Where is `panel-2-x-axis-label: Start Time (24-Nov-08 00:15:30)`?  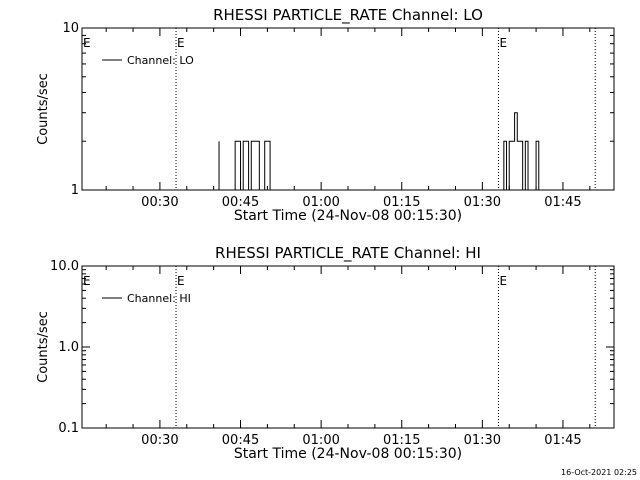 panel-2-x-axis-label: Start Time (24-Nov-08 00:15:30) is located at coordinates (348, 454).